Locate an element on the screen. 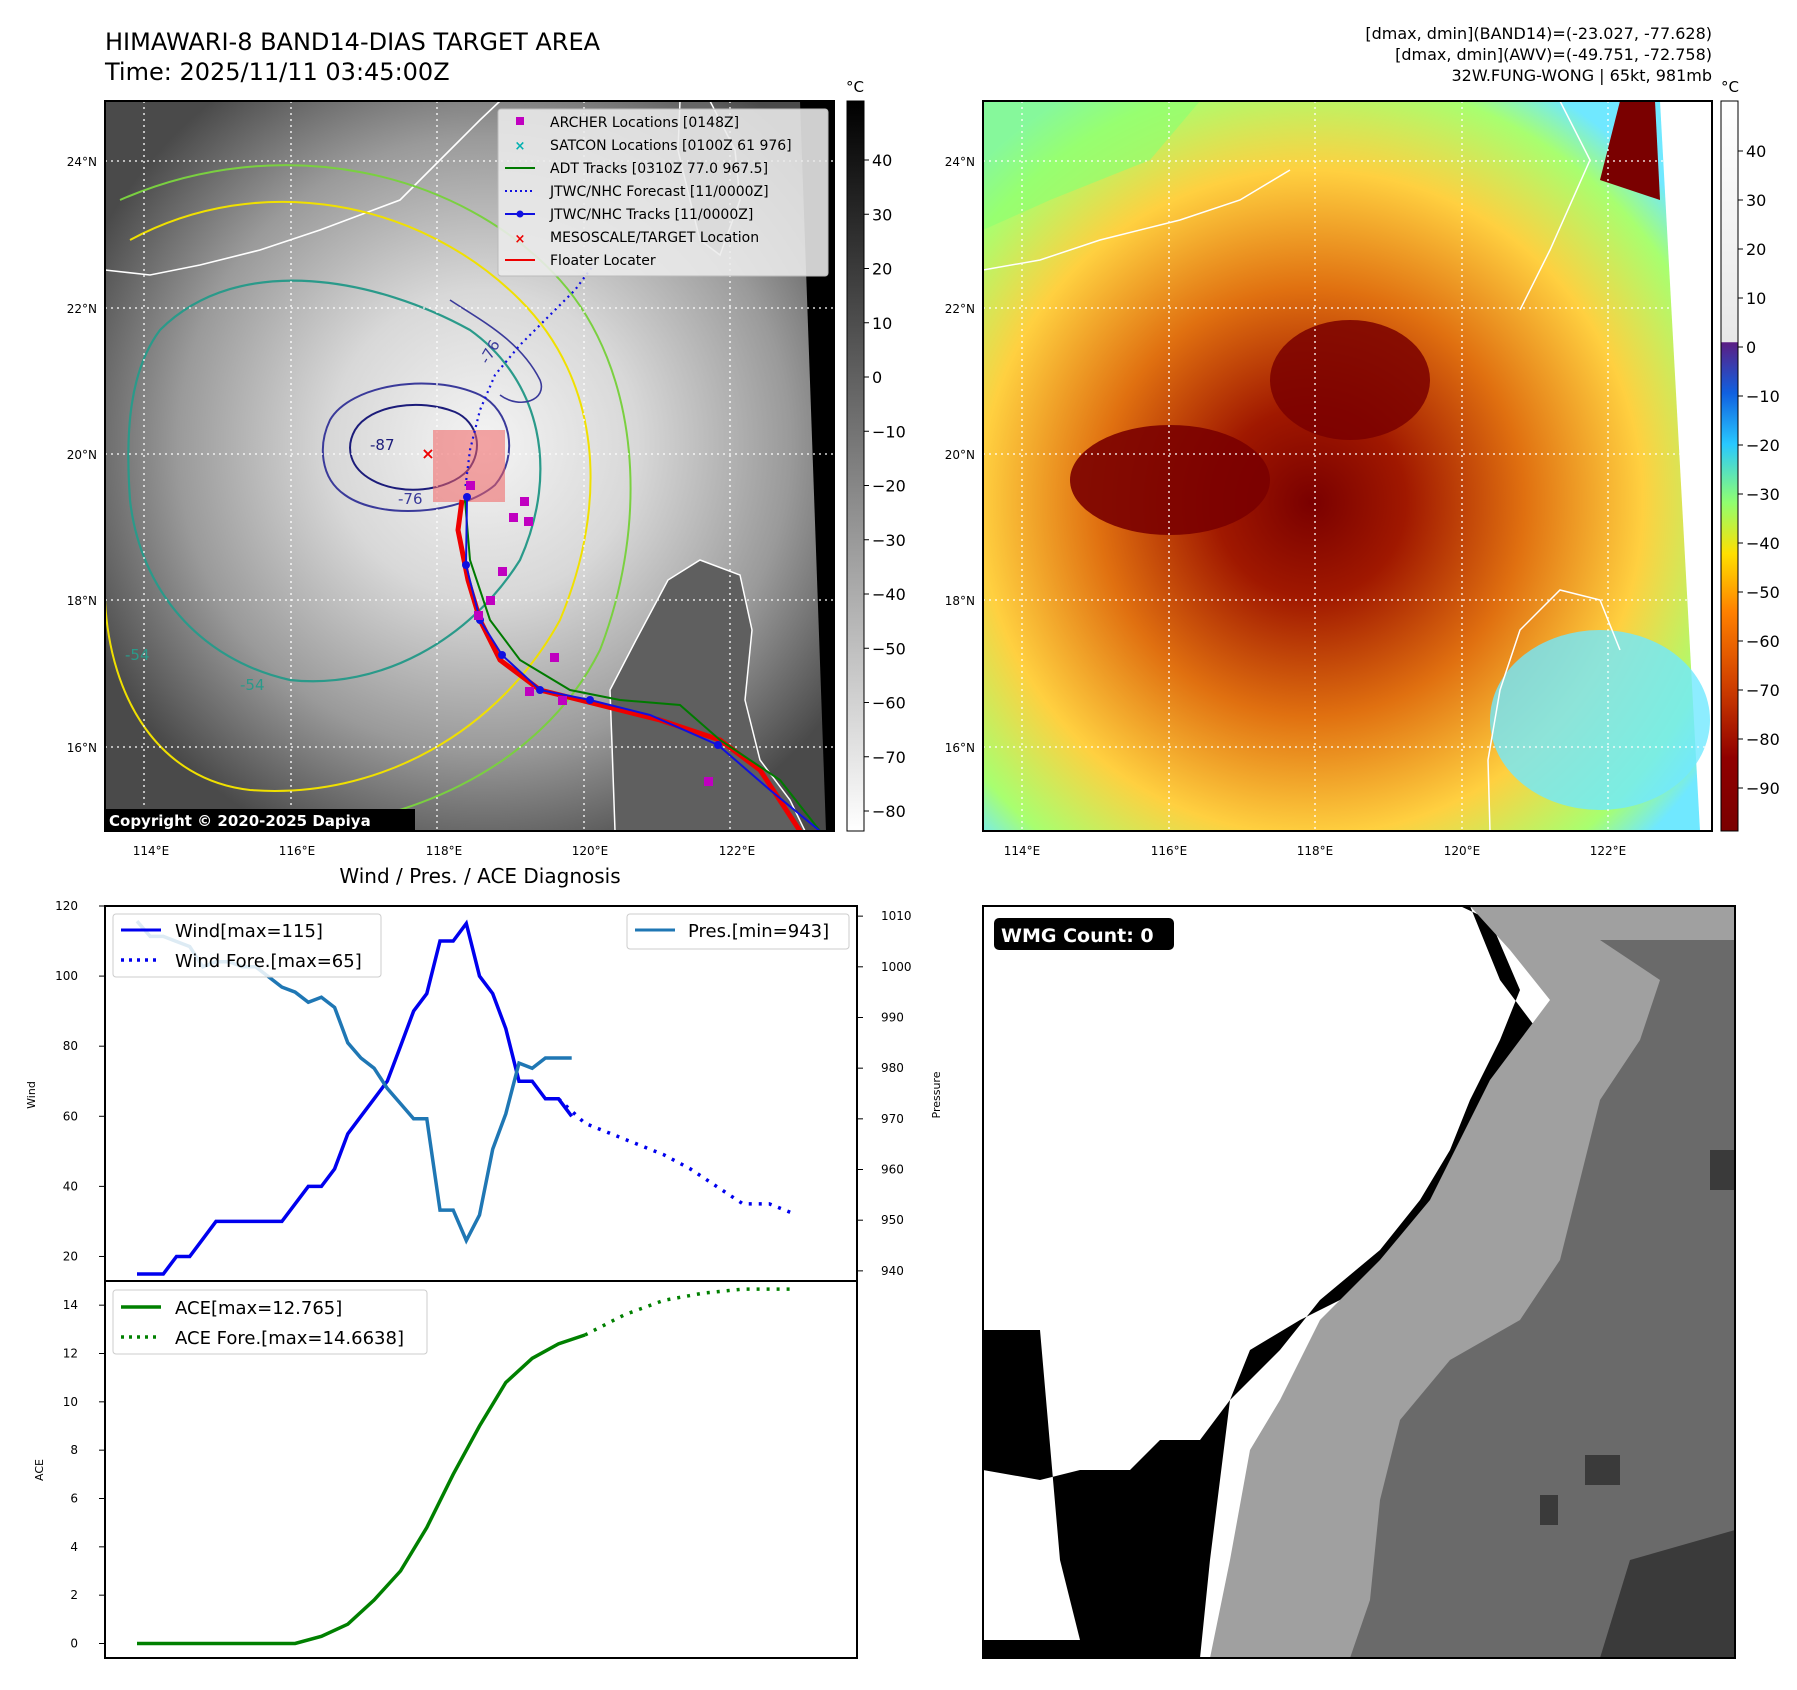  legend-label: Floater Locater is located at coordinates (603, 261).